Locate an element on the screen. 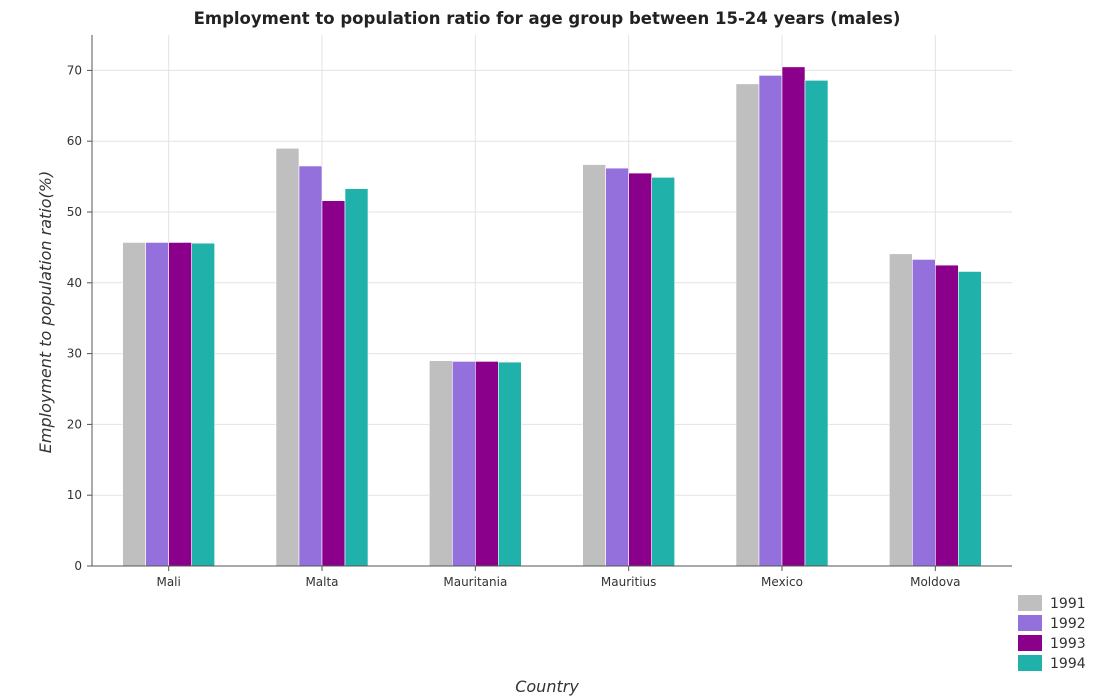 This screenshot has width=1094, height=700. bar-mexico-1993 is located at coordinates (793, 316).